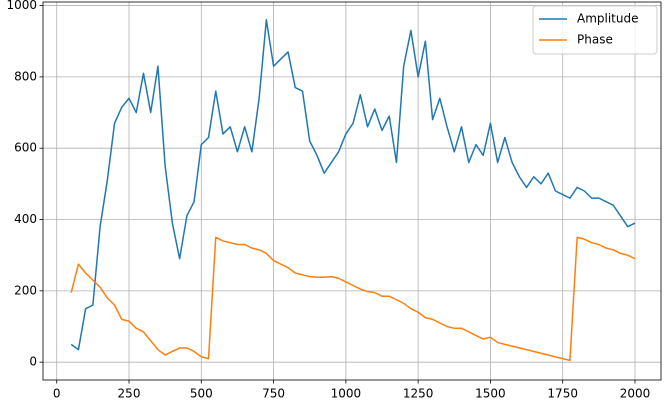 The width and height of the screenshot is (665, 404). I want to click on legend-box, so click(595, 30).